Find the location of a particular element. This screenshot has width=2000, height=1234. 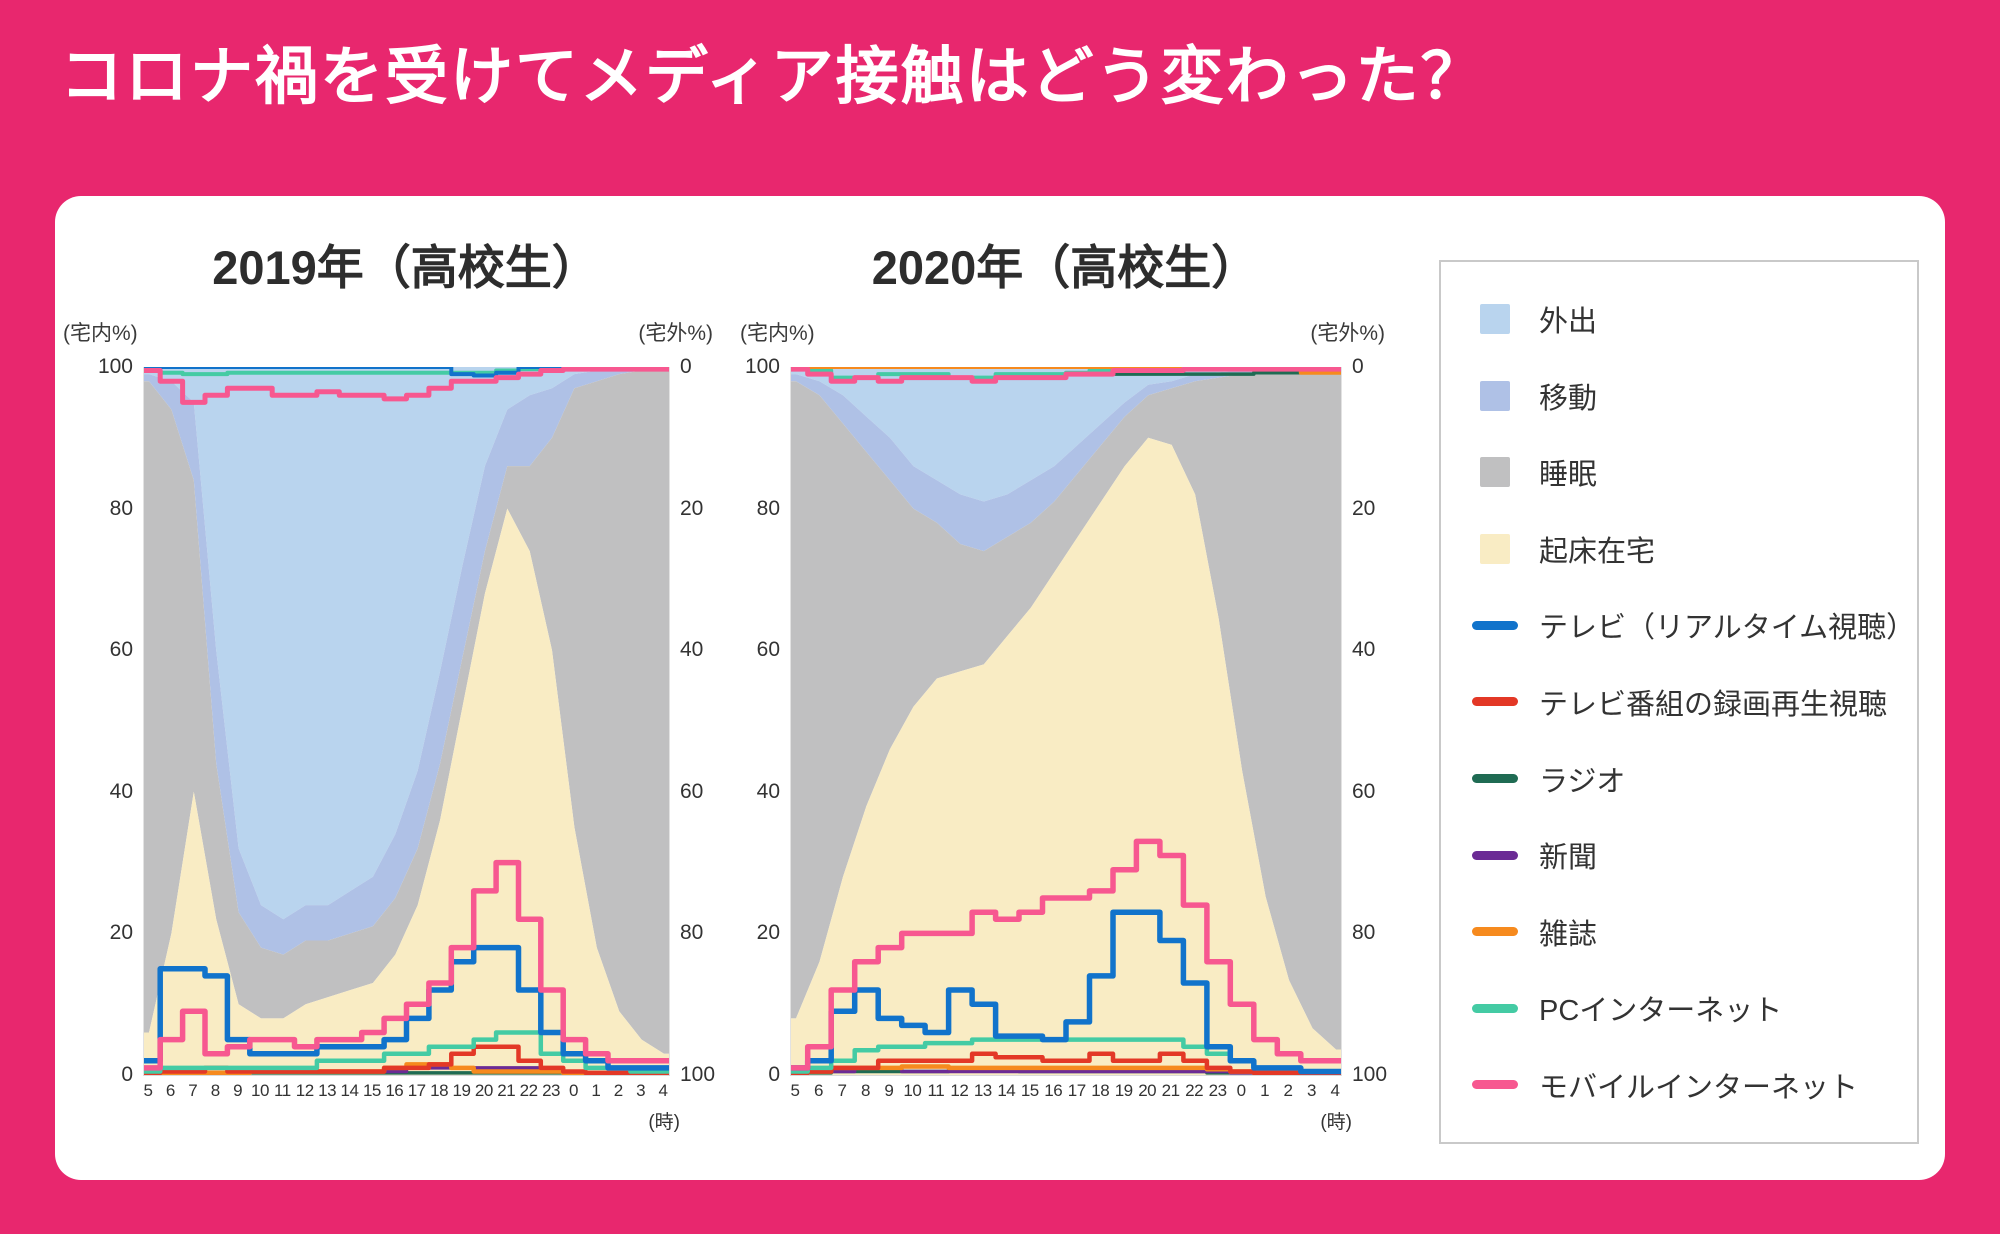

legend-item-awake: 起床在宅 is located at coordinates (1689, 550).